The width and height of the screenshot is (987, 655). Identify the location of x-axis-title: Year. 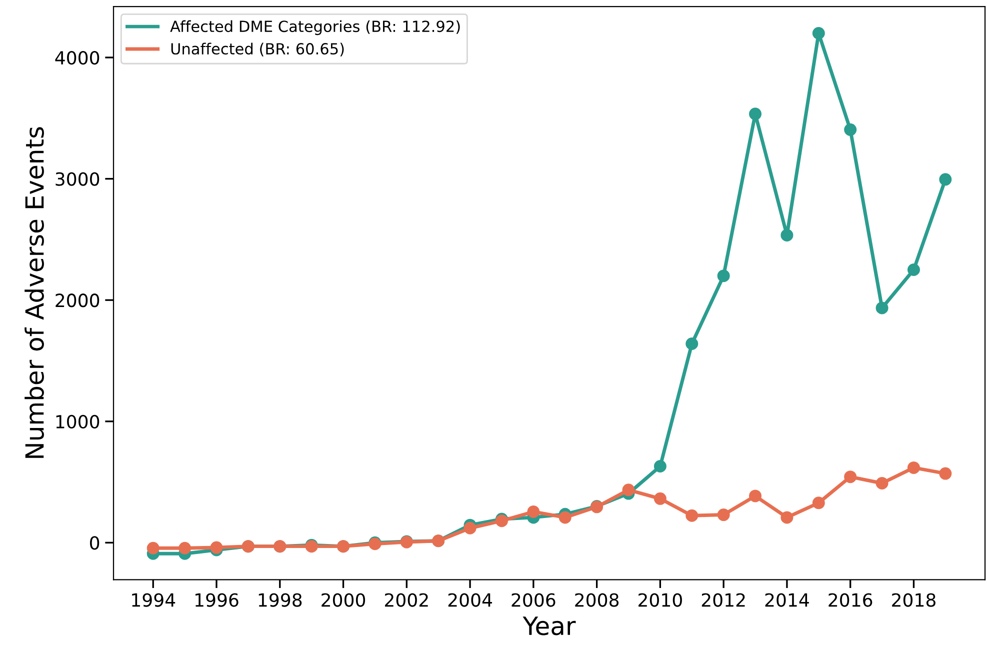
(549, 626).